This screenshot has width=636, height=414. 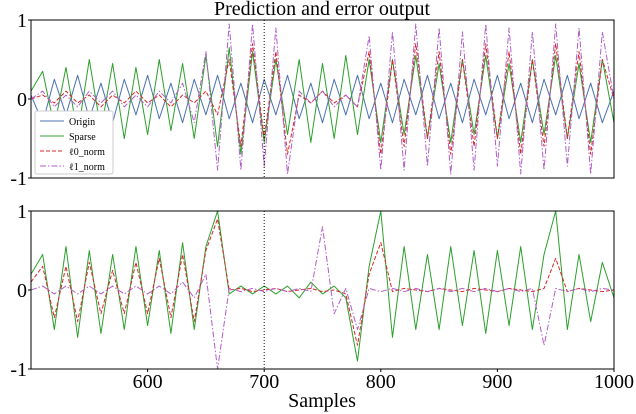 I want to click on legend: Origin Sparse ℓ0_norm ℓ1_norm, so click(x=74, y=142).